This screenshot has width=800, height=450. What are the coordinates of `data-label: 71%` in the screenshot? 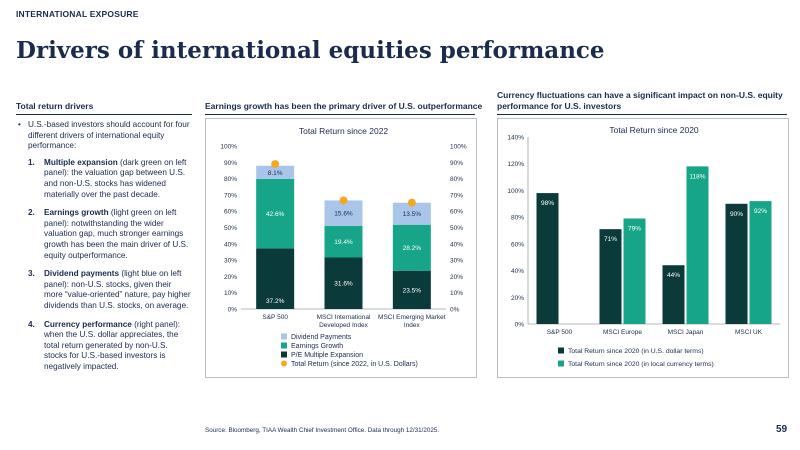 It's located at (610, 239).